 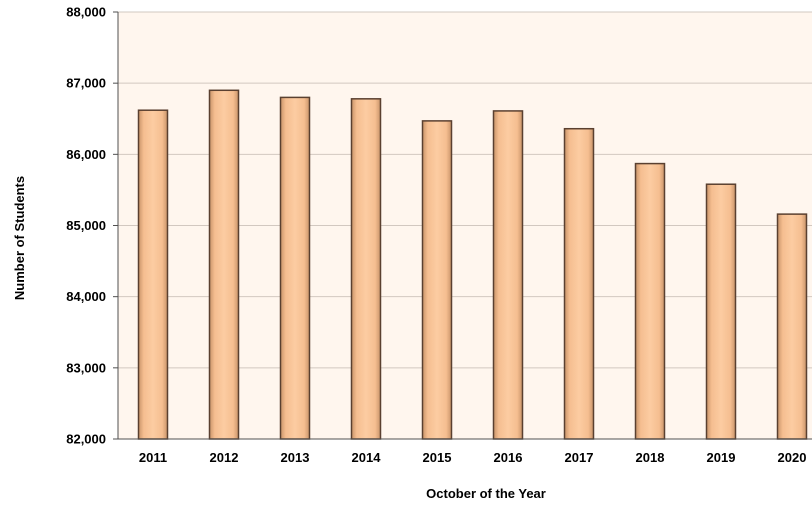 What do you see at coordinates (86, 296) in the screenshot?
I see `y-tick-label: 84,000` at bounding box center [86, 296].